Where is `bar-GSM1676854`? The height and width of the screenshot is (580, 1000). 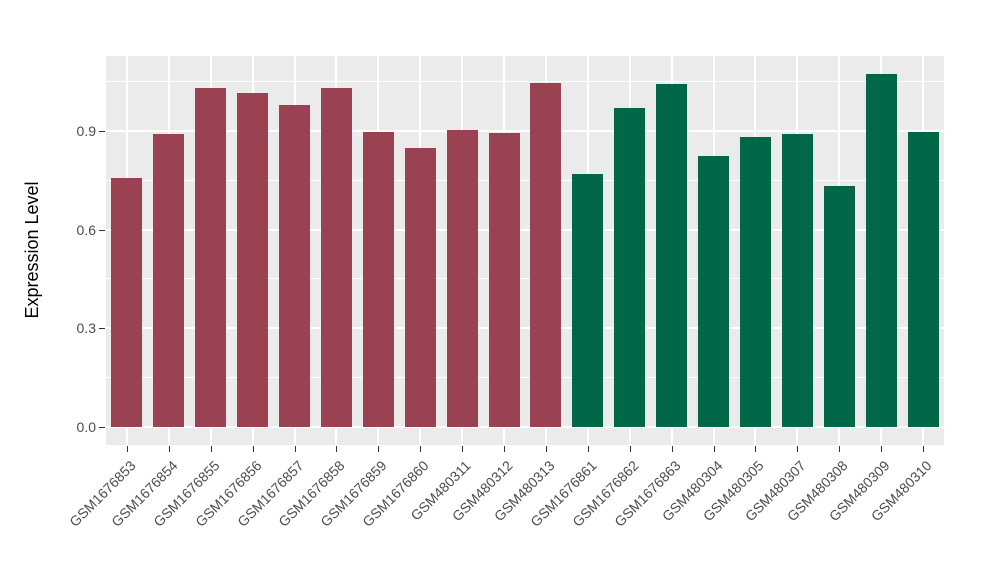
bar-GSM1676854 is located at coordinates (169, 280).